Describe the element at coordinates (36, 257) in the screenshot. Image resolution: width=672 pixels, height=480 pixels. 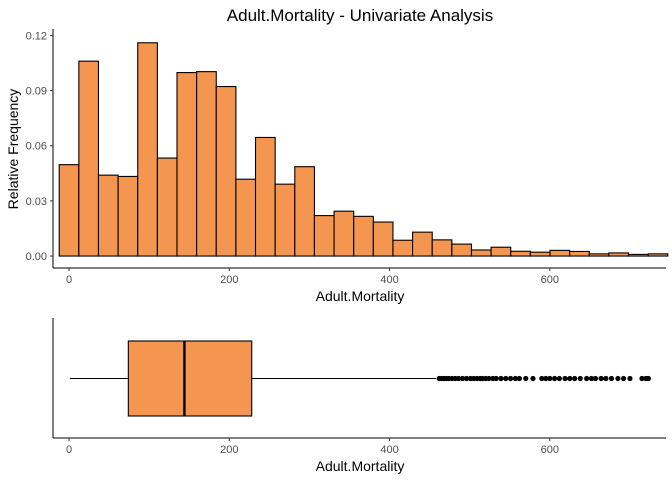
I see `y-tick-label: 0.00` at that location.